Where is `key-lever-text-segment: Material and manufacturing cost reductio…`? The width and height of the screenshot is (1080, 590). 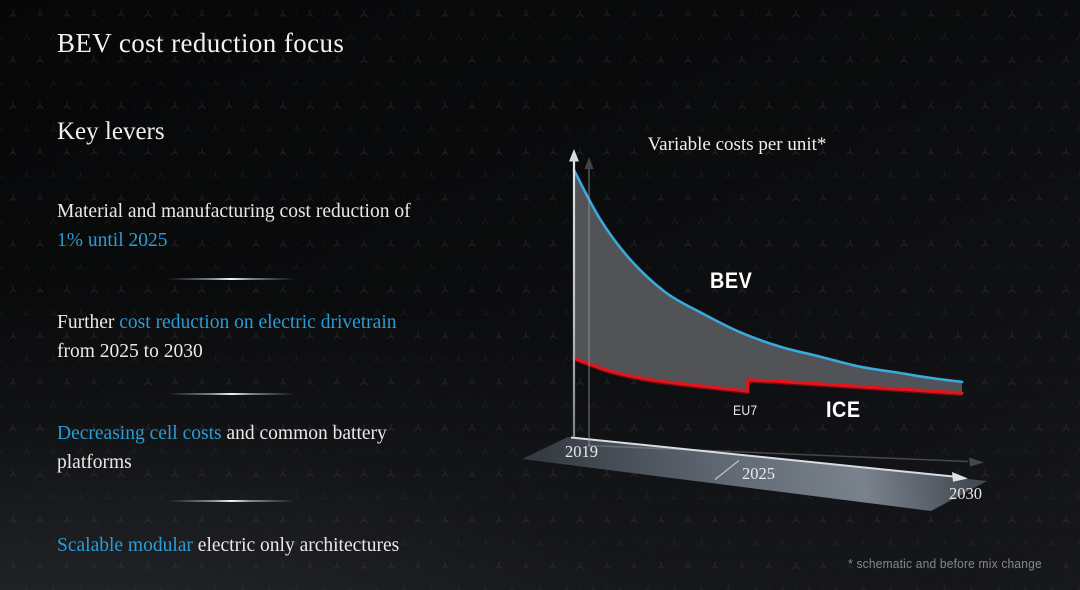
key-lever-text-segment: Material and manufacturing cost reductio… is located at coordinates (234, 211).